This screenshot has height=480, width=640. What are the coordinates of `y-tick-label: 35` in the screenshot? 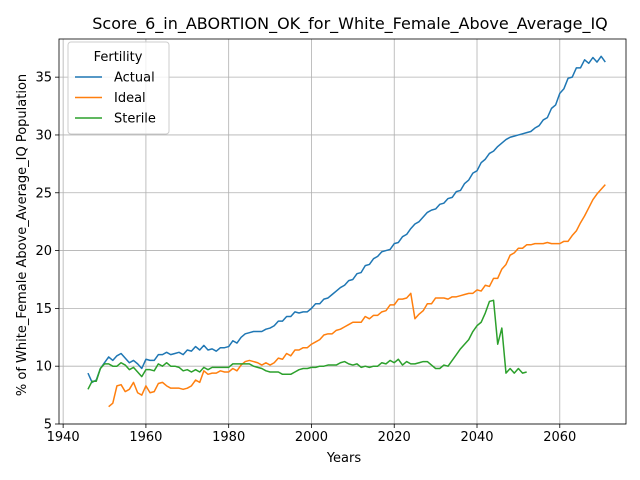 It's located at (43, 78).